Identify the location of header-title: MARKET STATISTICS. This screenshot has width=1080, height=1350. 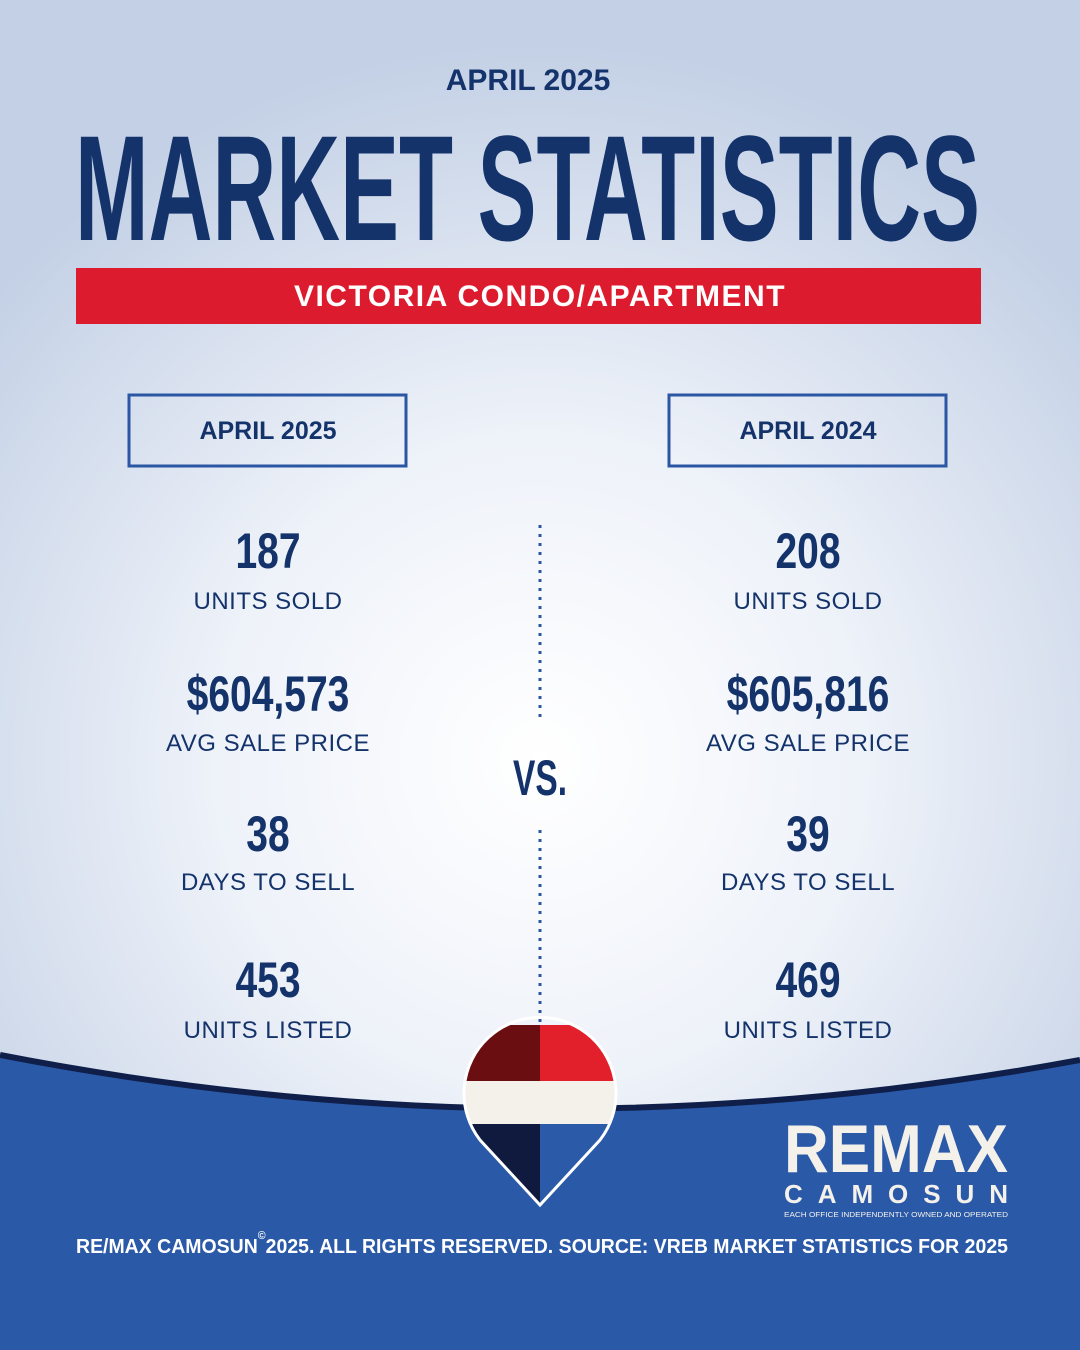
(527, 188).